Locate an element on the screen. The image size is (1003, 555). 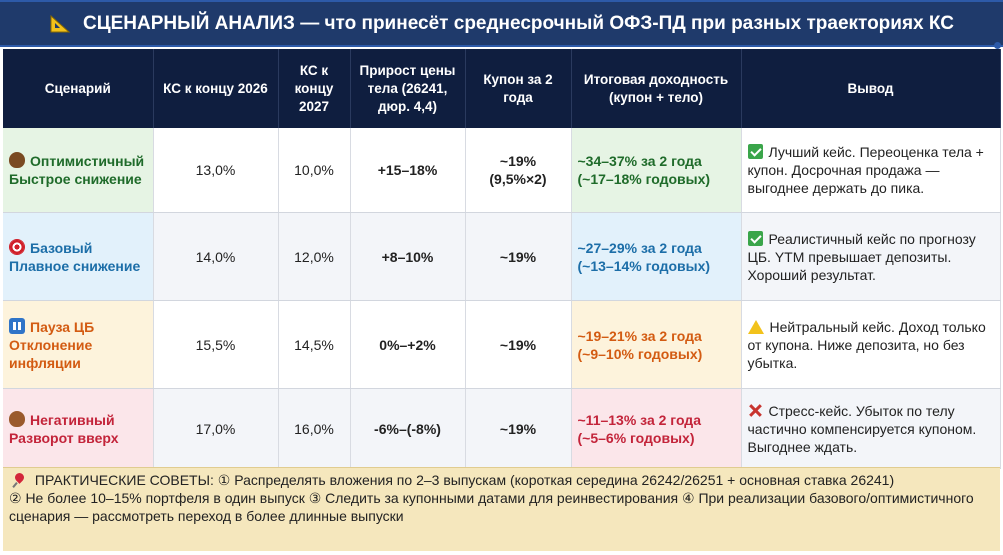
coupon-value: ~19% (9,5%×2) is located at coordinates (518, 170).